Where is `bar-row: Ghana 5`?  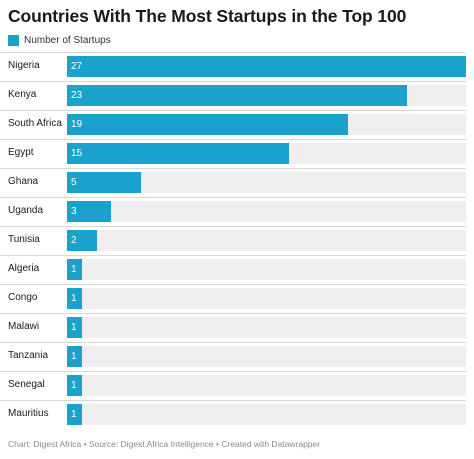 bar-row: Ghana 5 is located at coordinates (237, 182).